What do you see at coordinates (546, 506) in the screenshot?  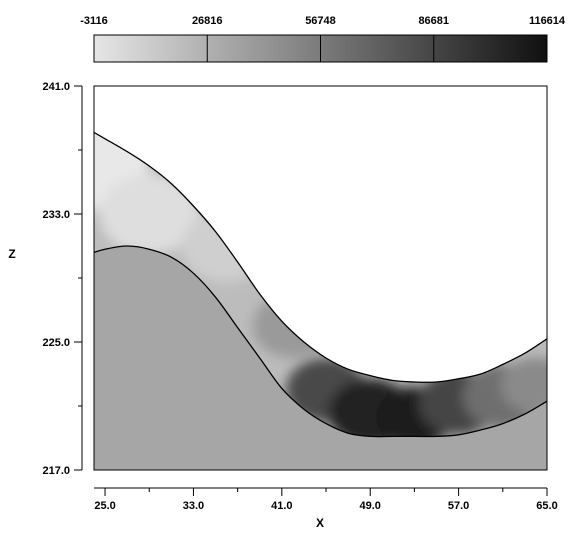 I see `x-tick-label: 65.0` at bounding box center [546, 506].